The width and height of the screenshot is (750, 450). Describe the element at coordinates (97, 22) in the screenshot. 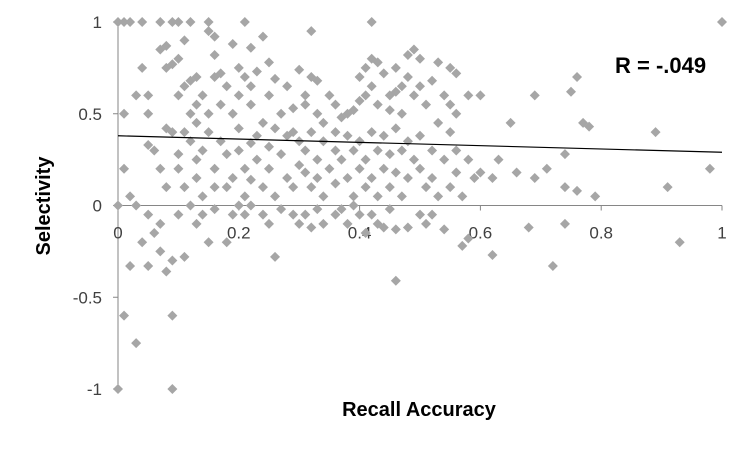

I see `y-tick-label: 1` at that location.